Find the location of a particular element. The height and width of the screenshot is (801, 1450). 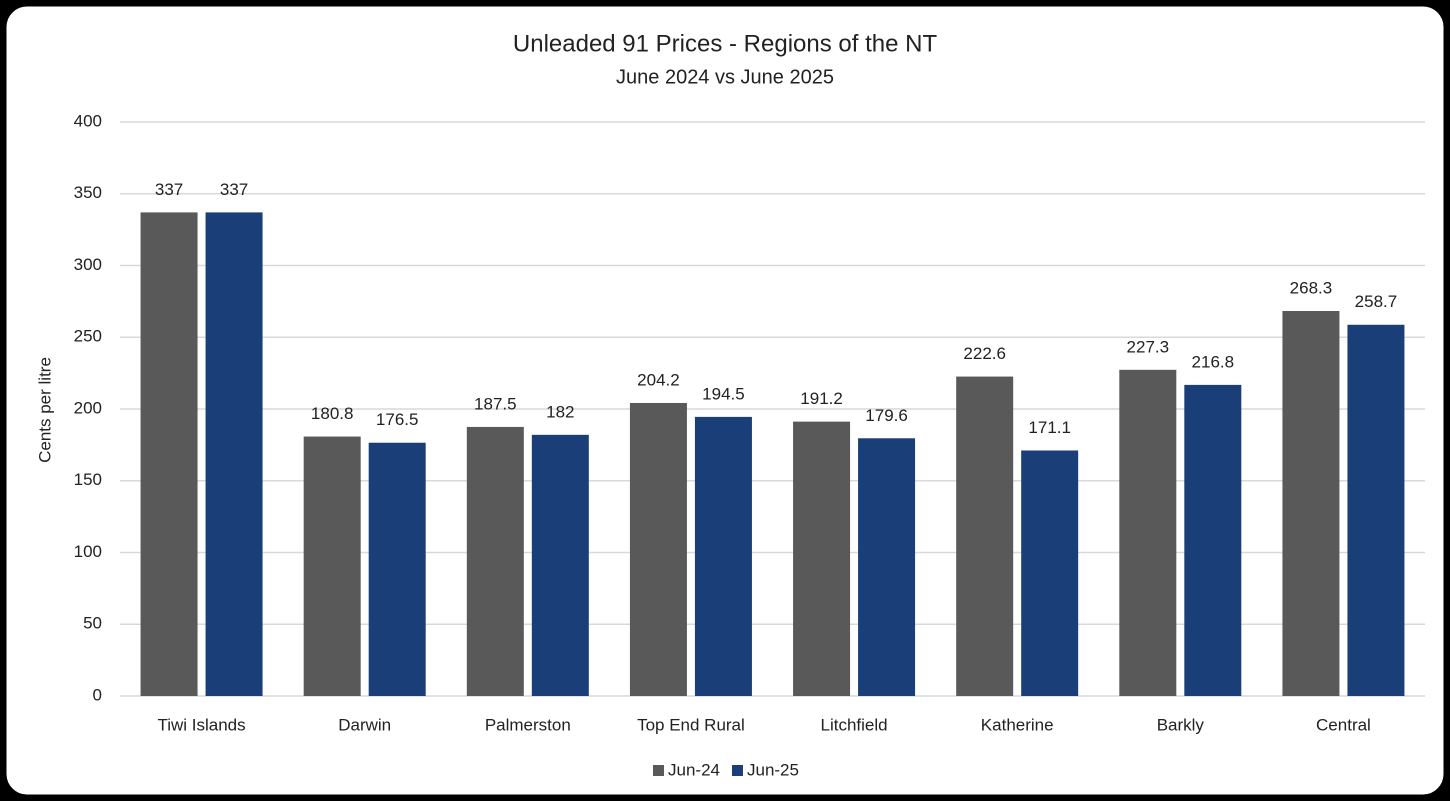

chart-subtitle: June 2024 vs June 2025 is located at coordinates (725, 77).